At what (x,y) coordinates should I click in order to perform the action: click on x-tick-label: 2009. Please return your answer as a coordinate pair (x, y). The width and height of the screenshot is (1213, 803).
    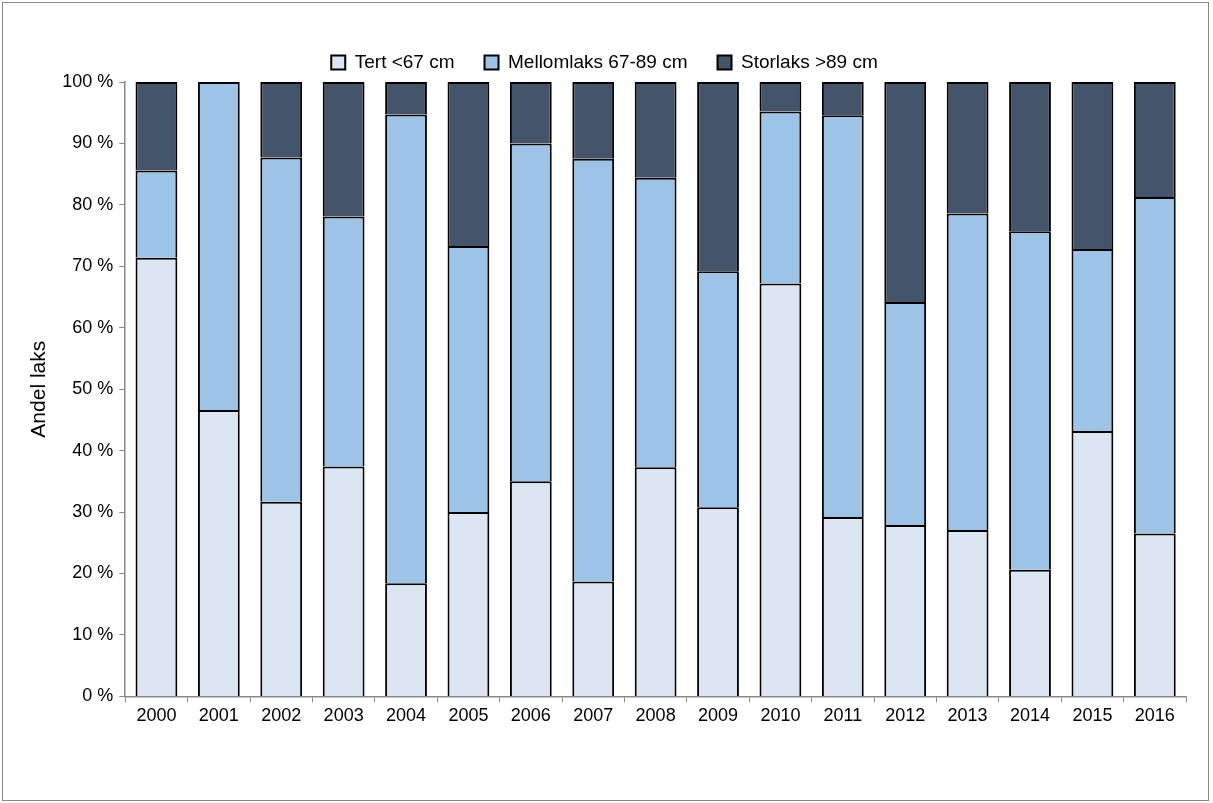
    Looking at the image, I should click on (718, 715).